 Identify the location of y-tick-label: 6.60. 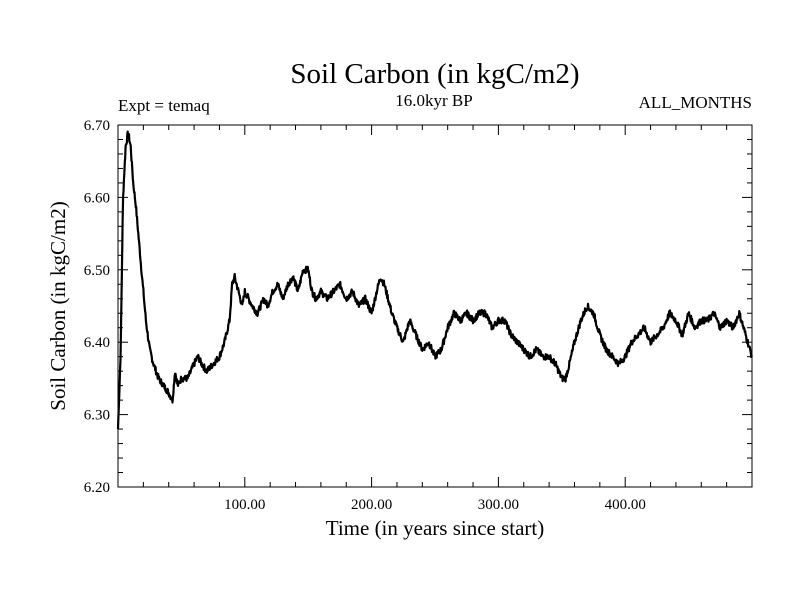
(97, 198).